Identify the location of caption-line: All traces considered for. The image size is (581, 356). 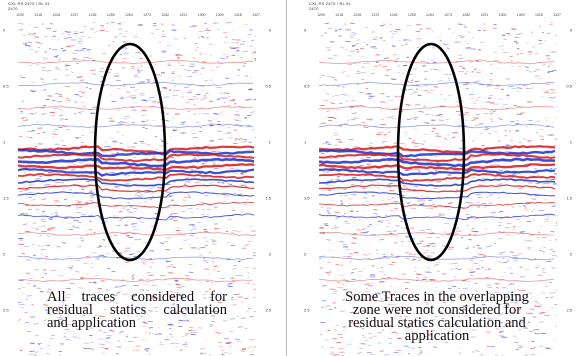
(137, 297).